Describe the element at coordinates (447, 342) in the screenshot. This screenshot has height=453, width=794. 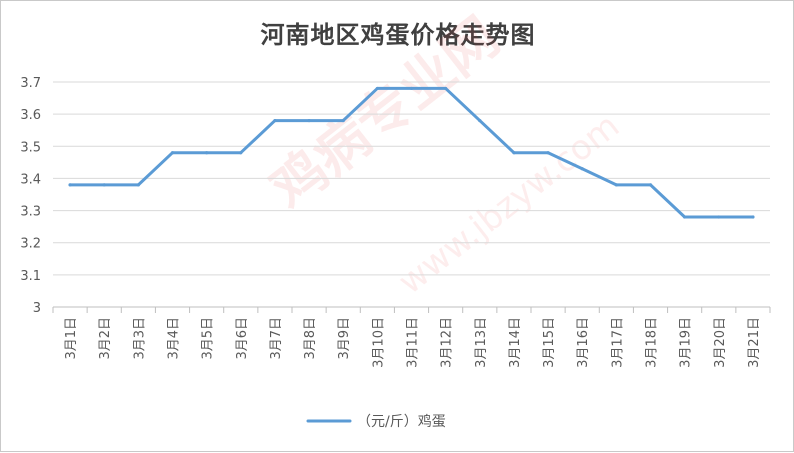
I see `x-tick-label: 3月12日` at that location.